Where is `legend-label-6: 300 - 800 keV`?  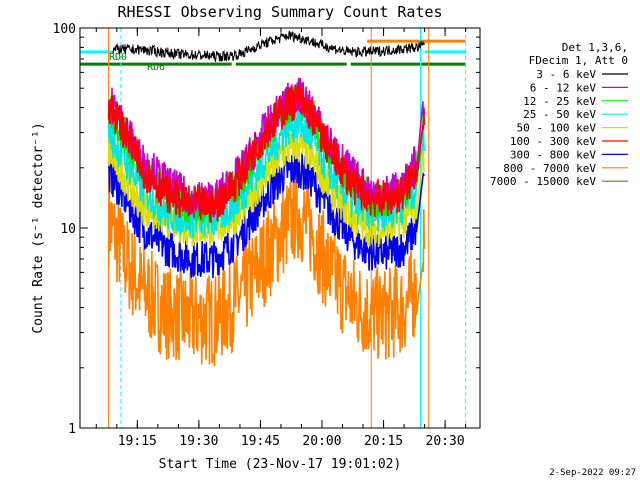 legend-label-6: 300 - 800 keV is located at coordinates (553, 154).